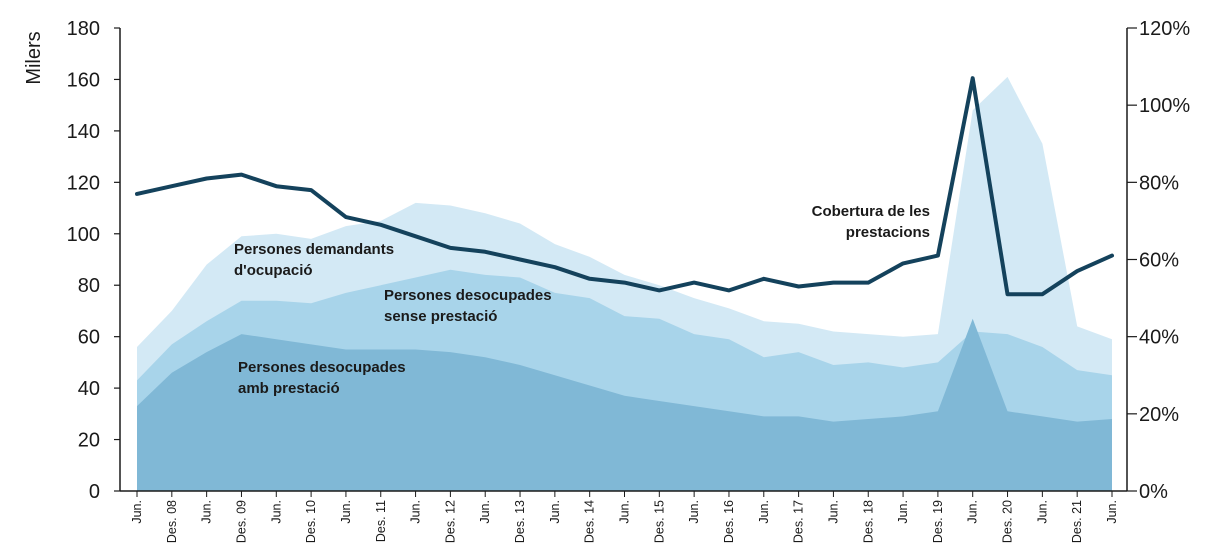  I want to click on y2-tick-label: 100%, so click(1164, 106).